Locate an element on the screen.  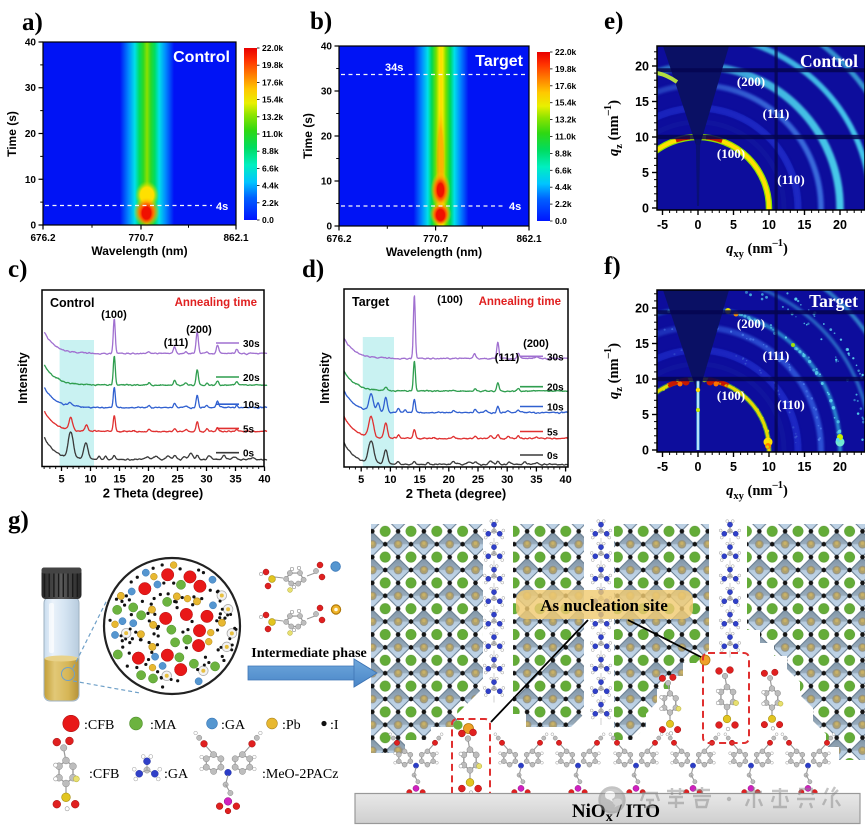
svg-text: 862.1 is located at coordinates (528, 239).